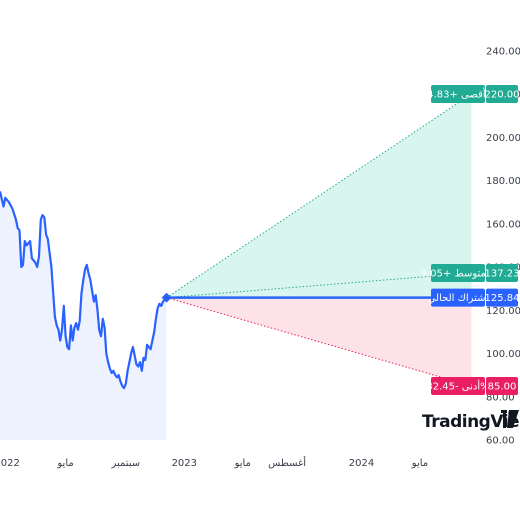 This screenshot has width=520, height=520. I want to click on y-tick-label: 200.00, so click(503, 138).